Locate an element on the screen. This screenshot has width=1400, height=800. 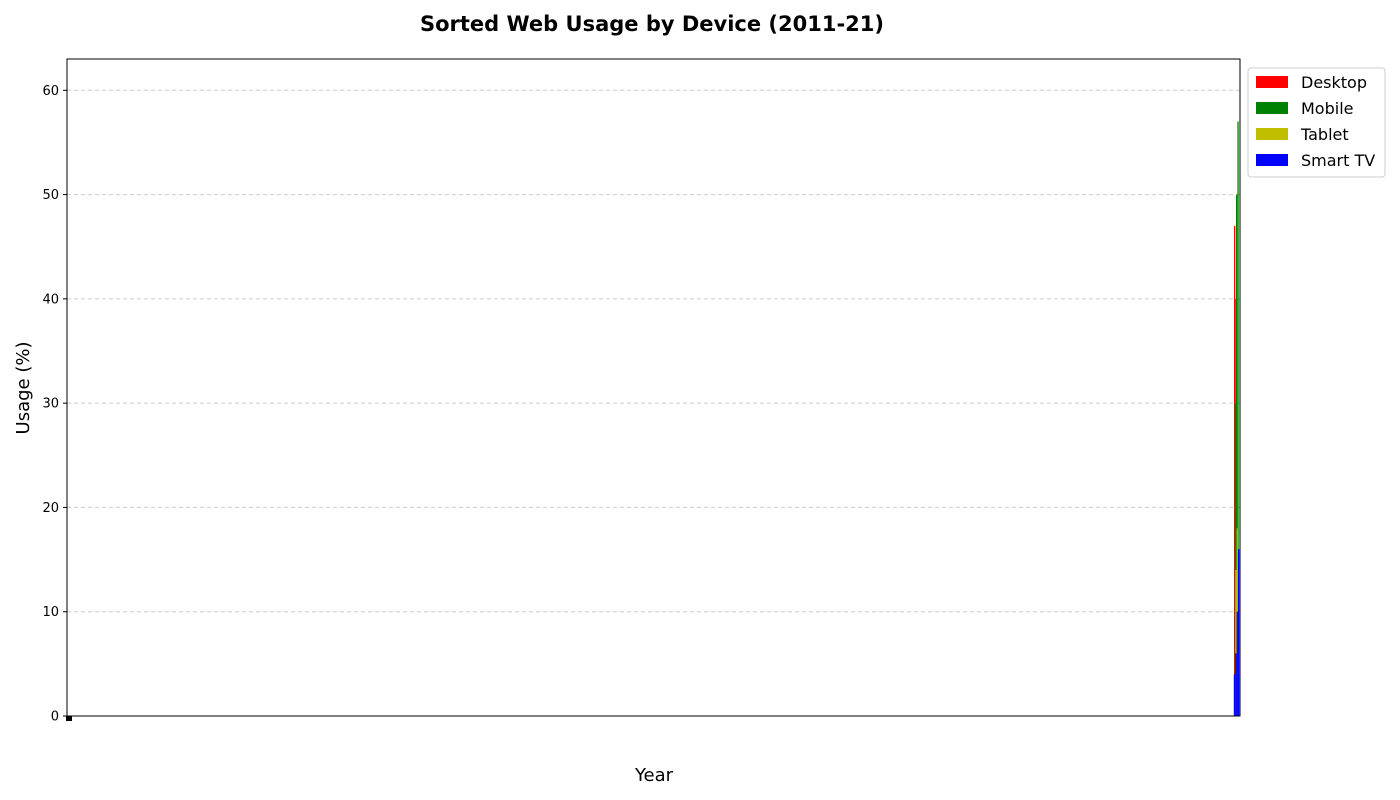
y-axis-ticks: 0 10 20 30 40 50 60 is located at coordinates (54, 404).